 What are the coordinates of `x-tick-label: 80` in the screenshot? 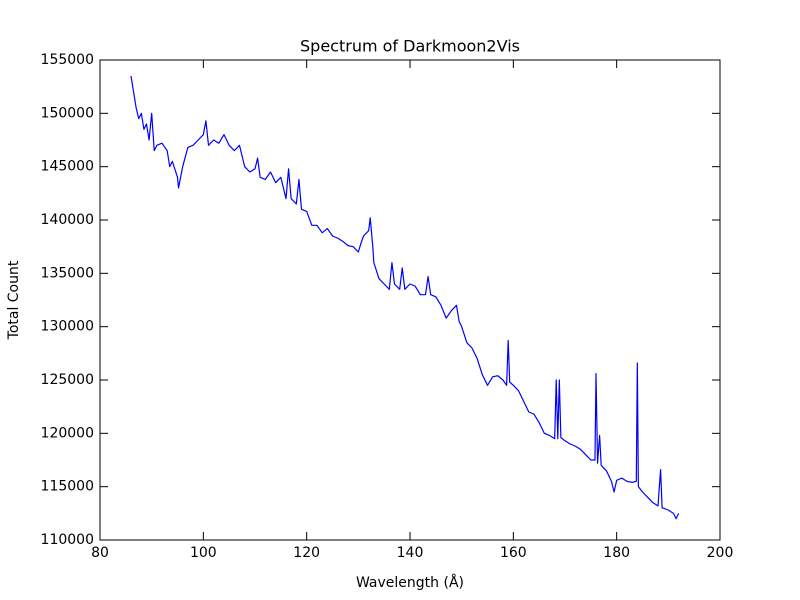 It's located at (100, 553).